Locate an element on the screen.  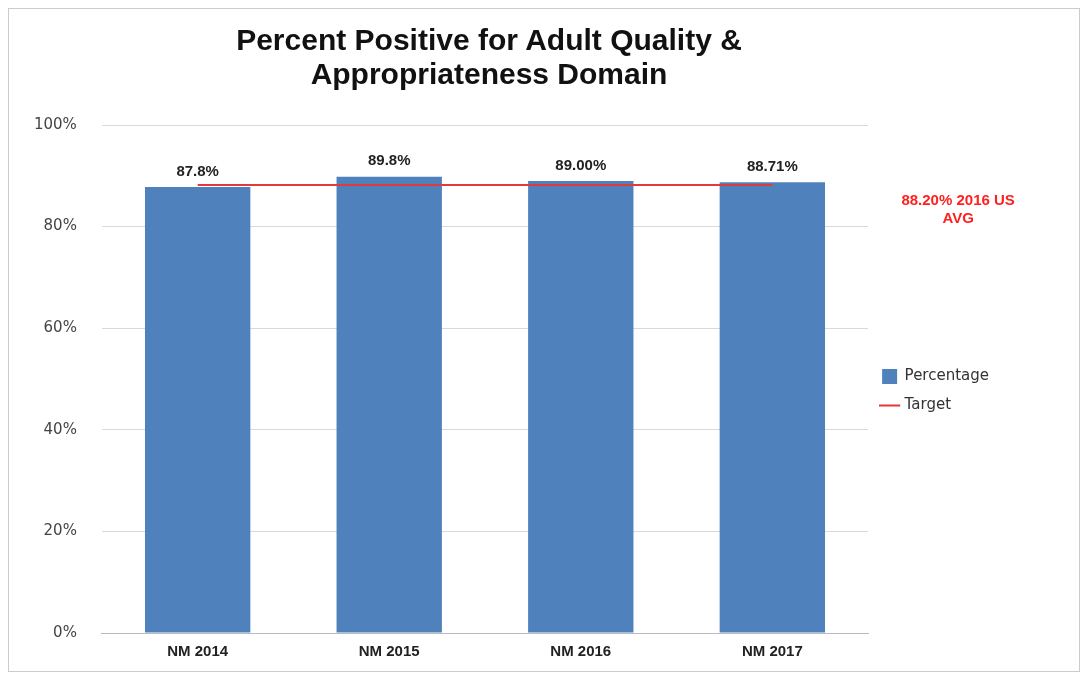
data-label: 89.8% is located at coordinates (389, 160).